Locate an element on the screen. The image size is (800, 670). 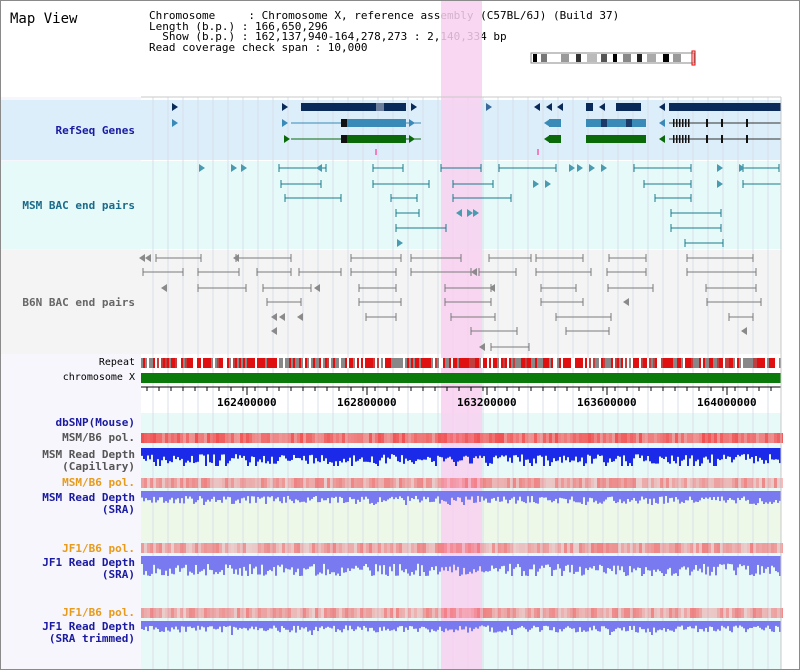
track-label-repeat: Repeat is located at coordinates (116, 362).